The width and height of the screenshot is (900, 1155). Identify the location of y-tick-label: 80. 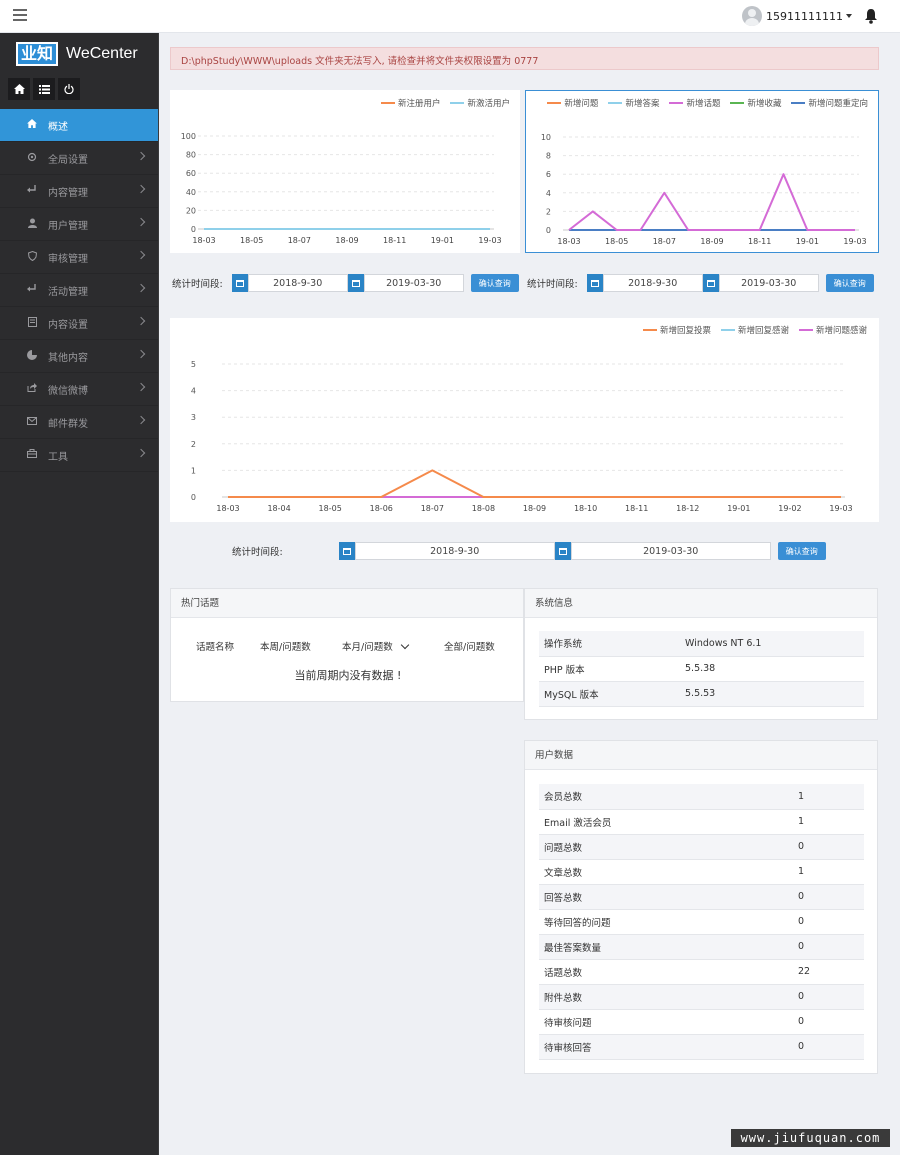
(191, 155).